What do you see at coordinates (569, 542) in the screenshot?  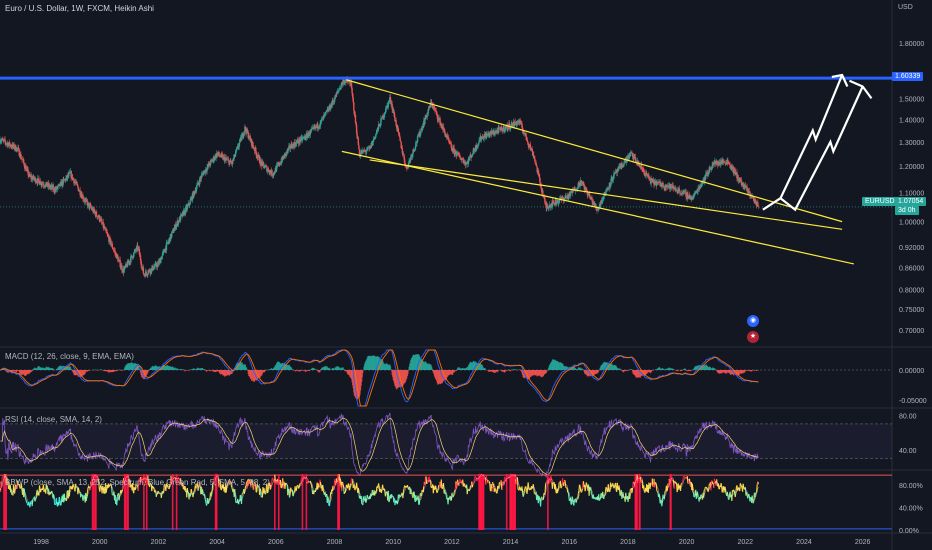 I see `time-tick-label: 2016` at bounding box center [569, 542].